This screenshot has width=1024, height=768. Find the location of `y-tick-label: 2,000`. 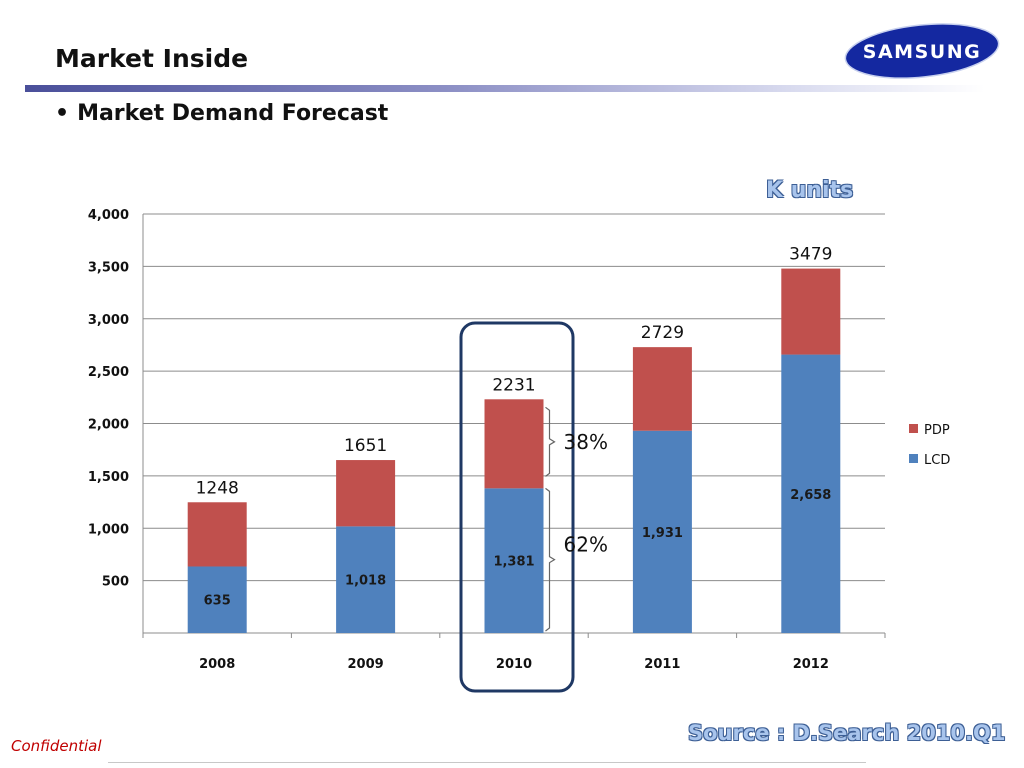

y-tick-label: 2,000 is located at coordinates (108, 425).